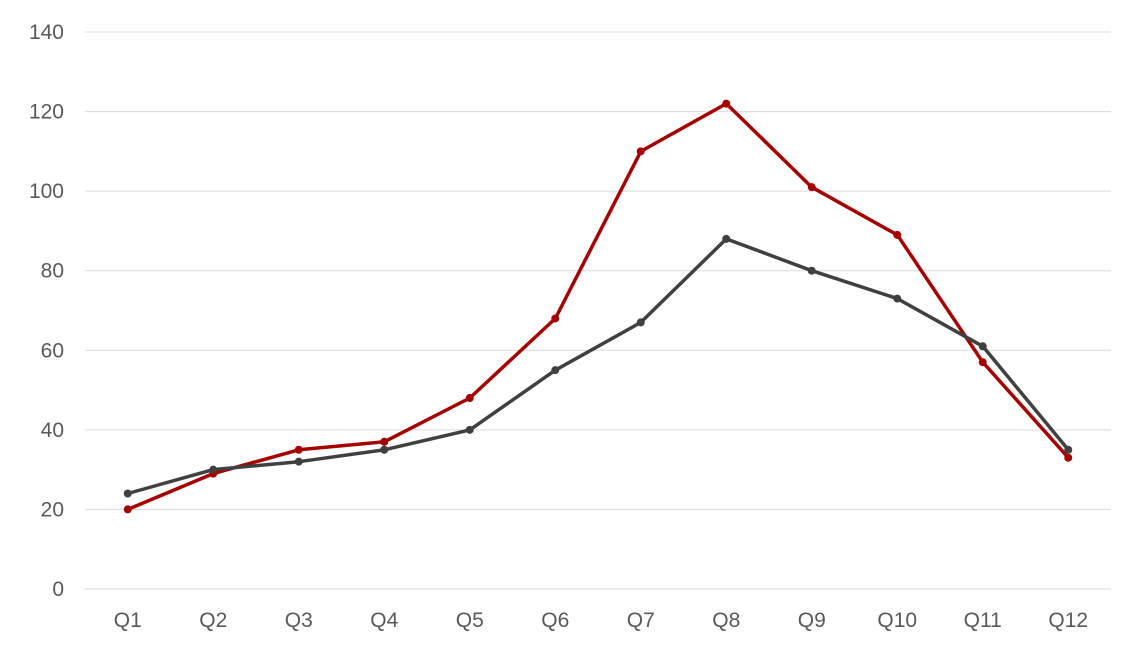 This screenshot has height=654, width=1143. I want to click on y-tick-label: 60, so click(52, 350).